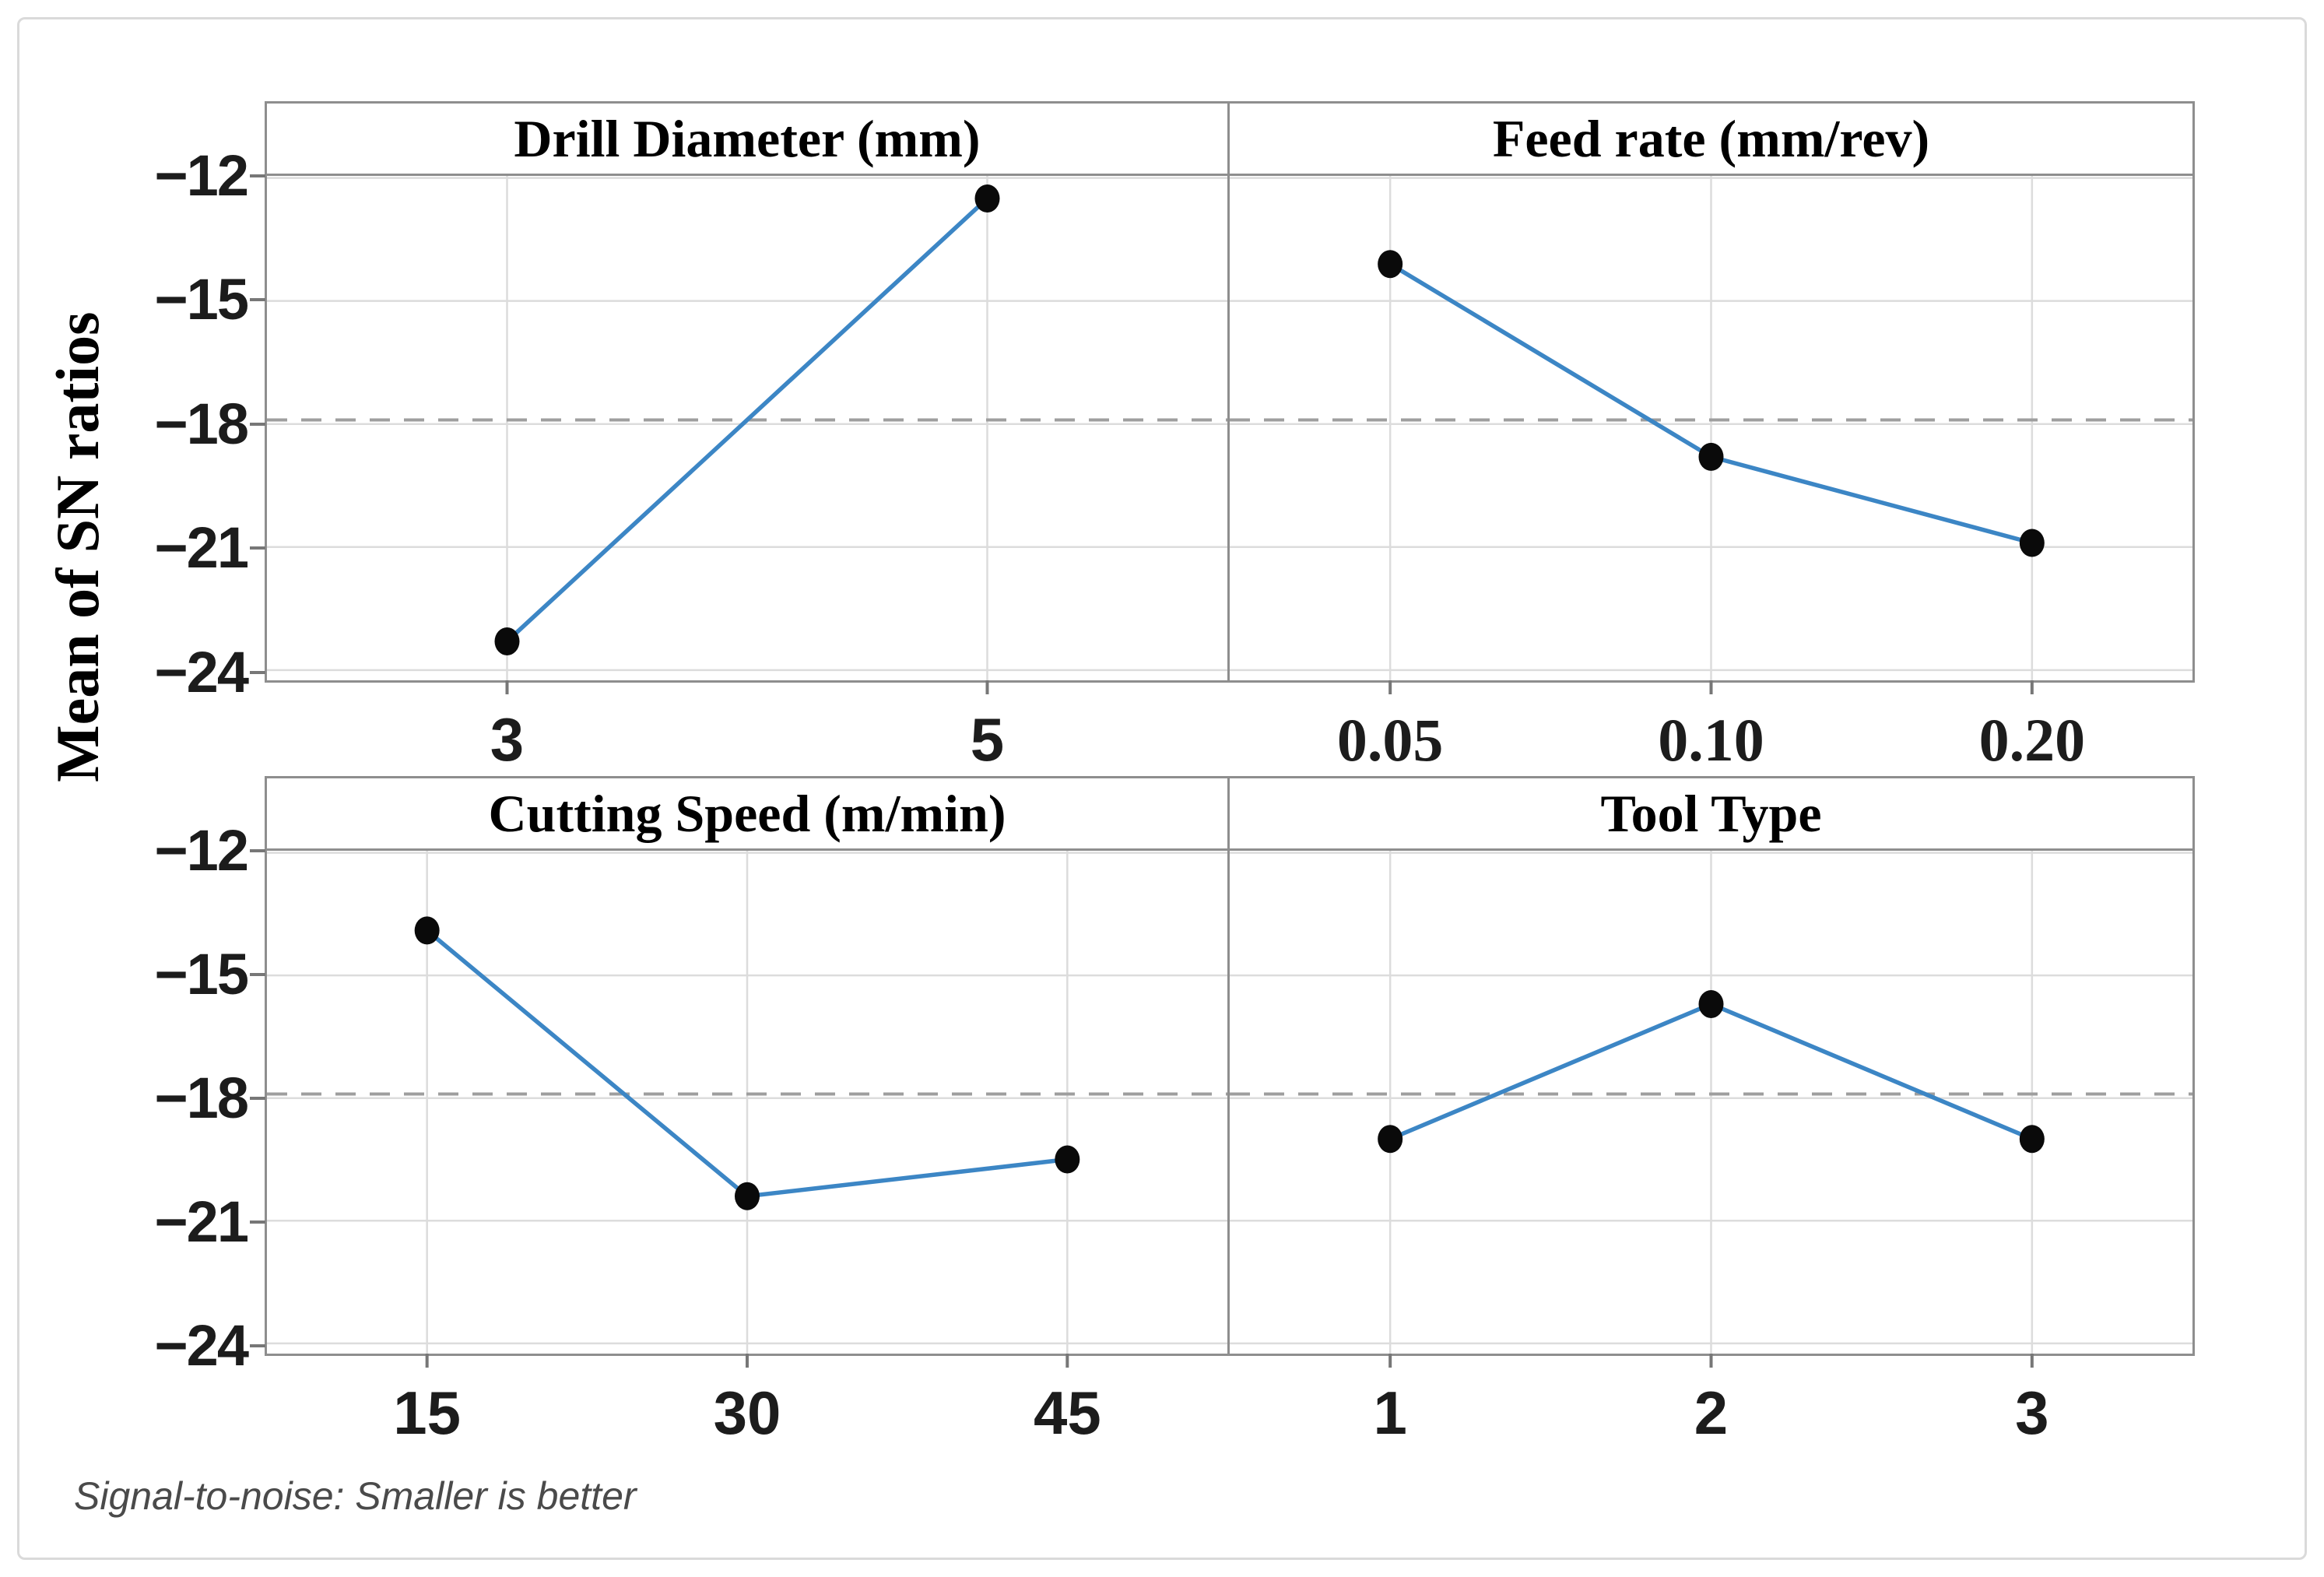 This screenshot has width=2324, height=1577. What do you see at coordinates (747, 1413) in the screenshot?
I see `x-axis-tick-label: 30` at bounding box center [747, 1413].